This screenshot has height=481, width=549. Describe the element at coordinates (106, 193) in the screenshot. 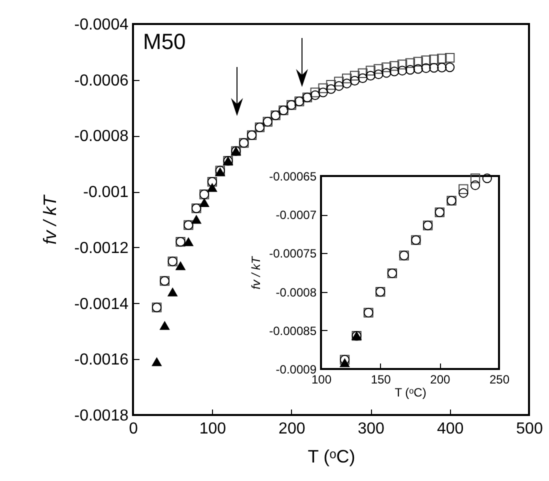

I see `y-tick-label: -0.001` at that location.